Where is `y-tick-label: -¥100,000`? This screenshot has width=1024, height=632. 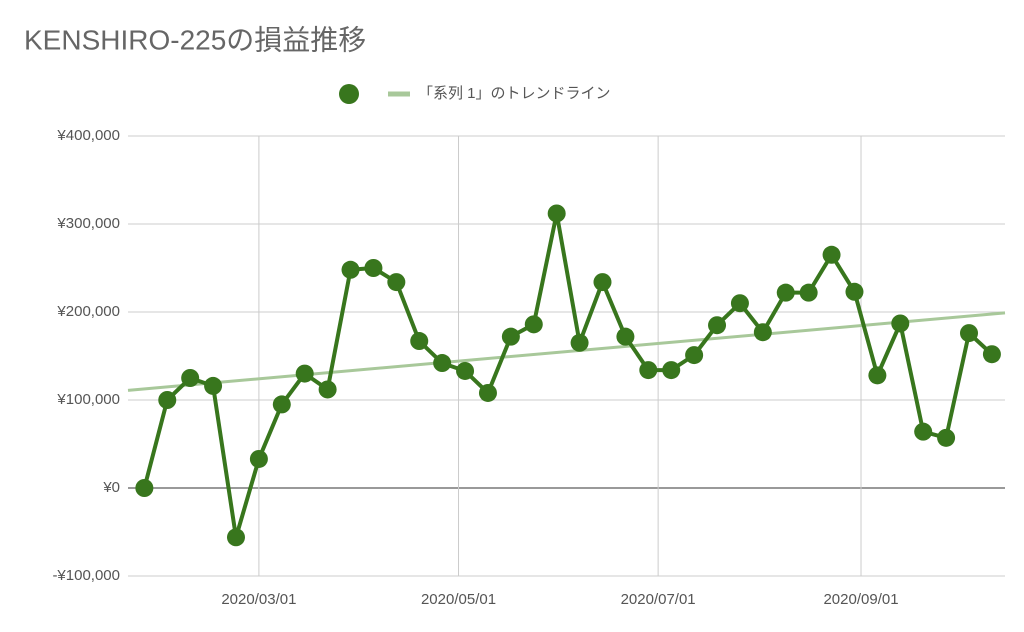 y-tick-label: -¥100,000 is located at coordinates (86, 575).